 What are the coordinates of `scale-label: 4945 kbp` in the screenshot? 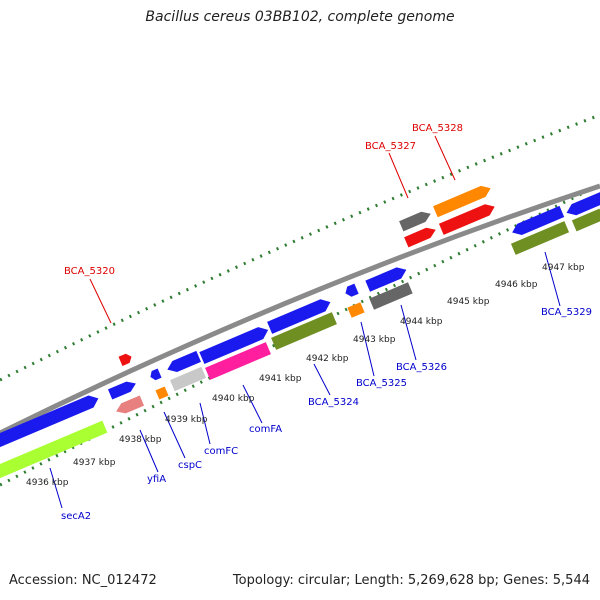 It's located at (468, 302).